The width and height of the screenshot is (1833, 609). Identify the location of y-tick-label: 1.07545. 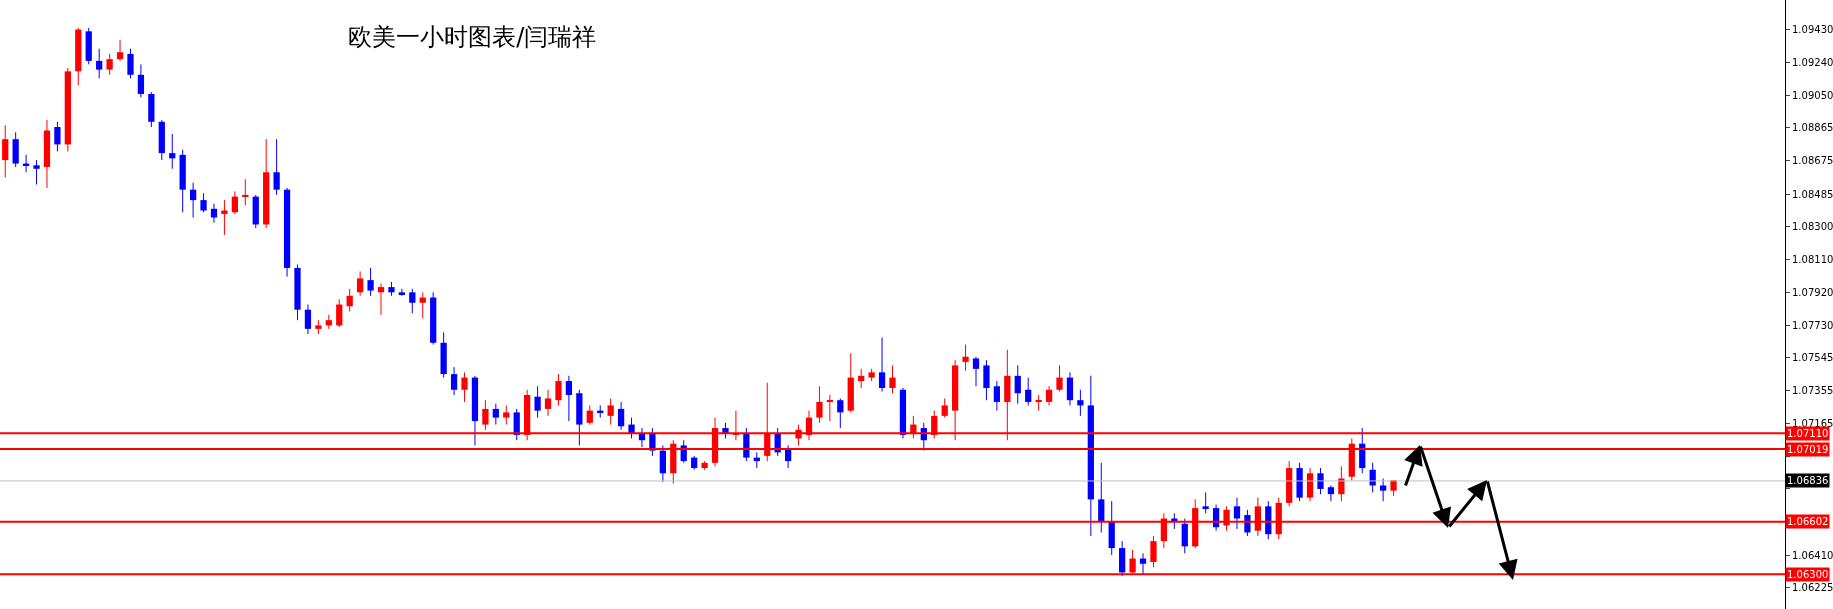
(1812, 358).